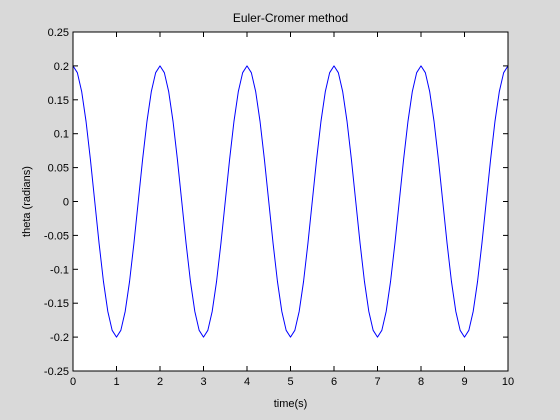 Image resolution: width=560 pixels, height=420 pixels. Describe the element at coordinates (59, 338) in the screenshot. I see `y-tick-label: -0.2` at that location.